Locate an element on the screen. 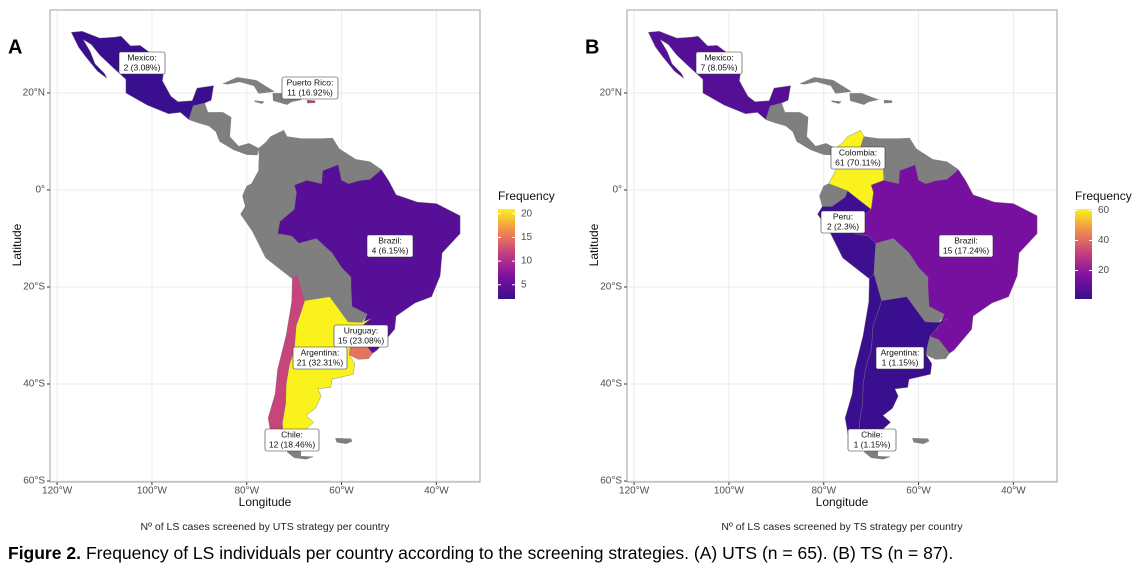  legend-tick-label: 60 is located at coordinates (1104, 210).